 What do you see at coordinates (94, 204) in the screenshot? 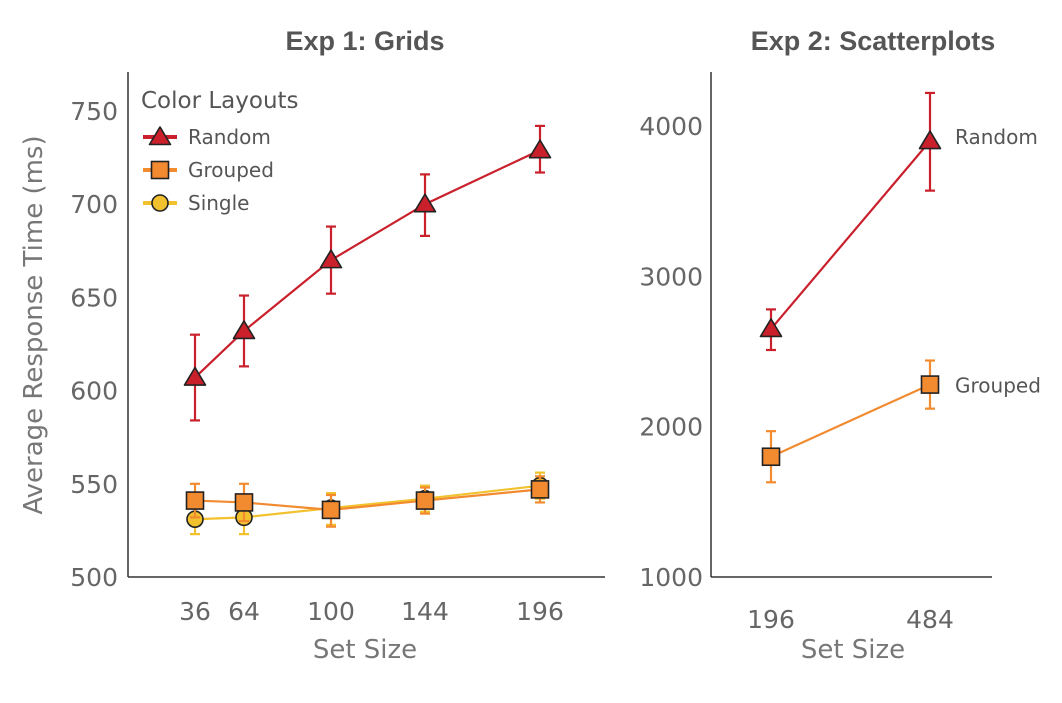
I see `y-tick-label: 700` at bounding box center [94, 204].